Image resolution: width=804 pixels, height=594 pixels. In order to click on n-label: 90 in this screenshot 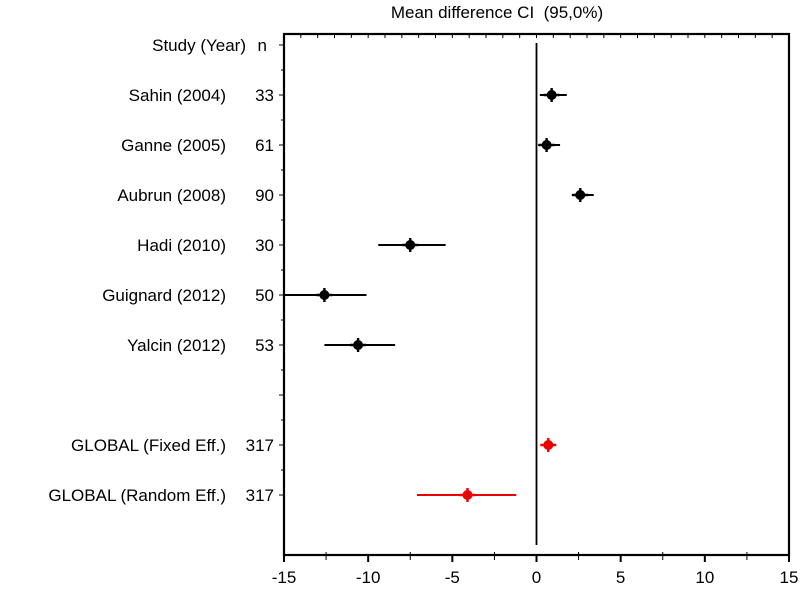, I will do `click(264, 195)`.